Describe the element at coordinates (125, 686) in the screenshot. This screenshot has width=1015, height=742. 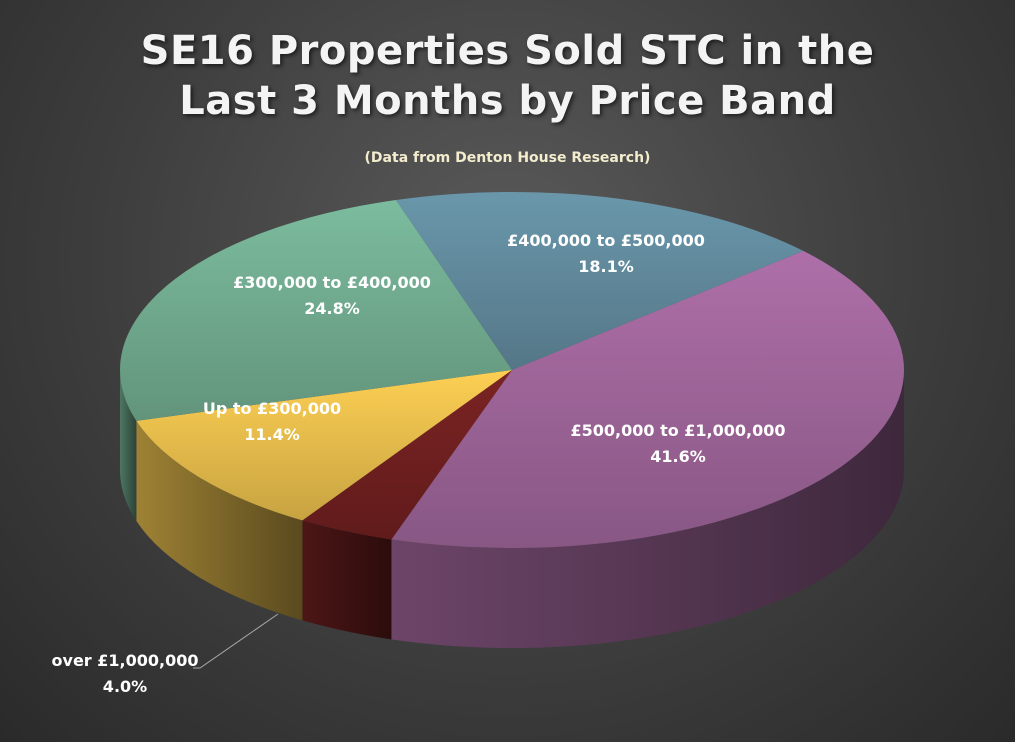
I see `value-label: 4.0%` at that location.